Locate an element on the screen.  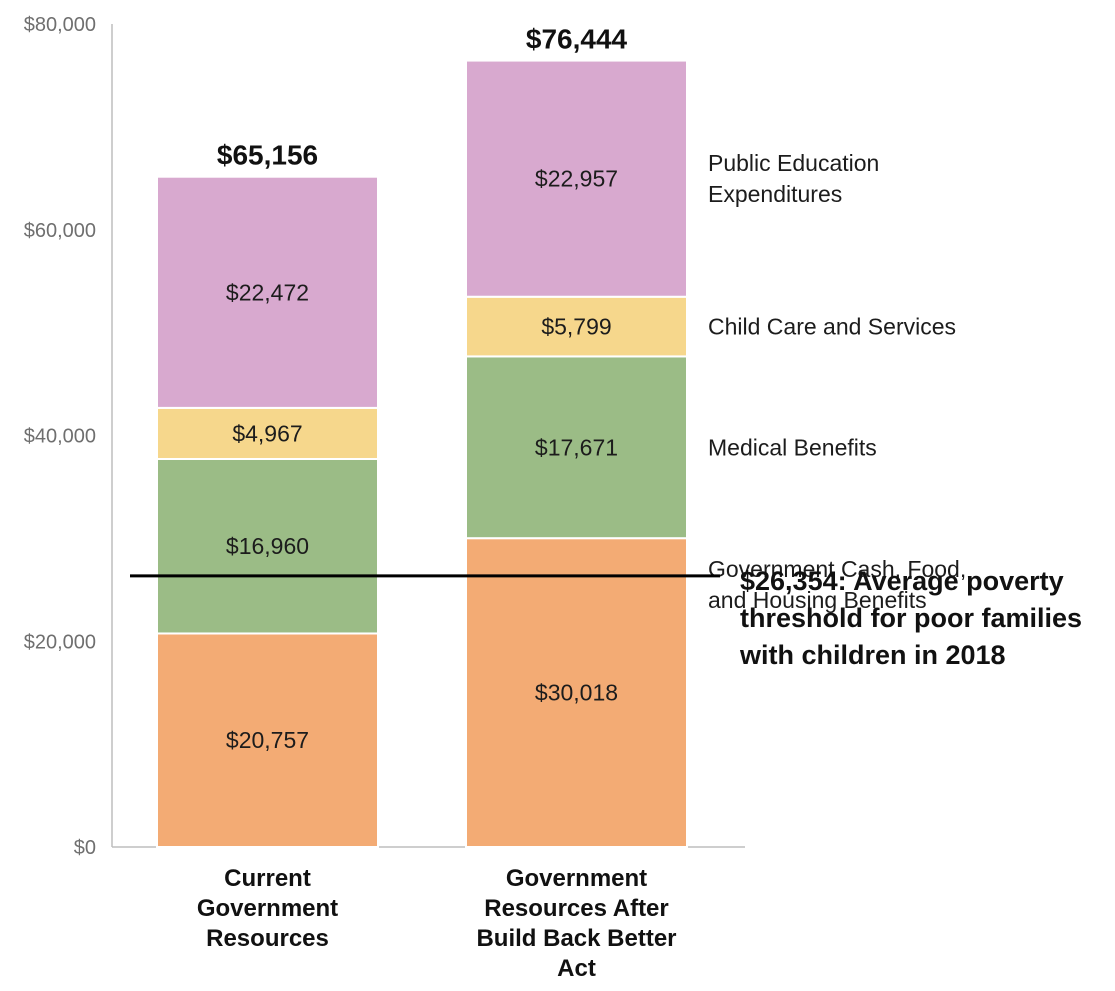
category-label: Resources is located at coordinates (267, 938).